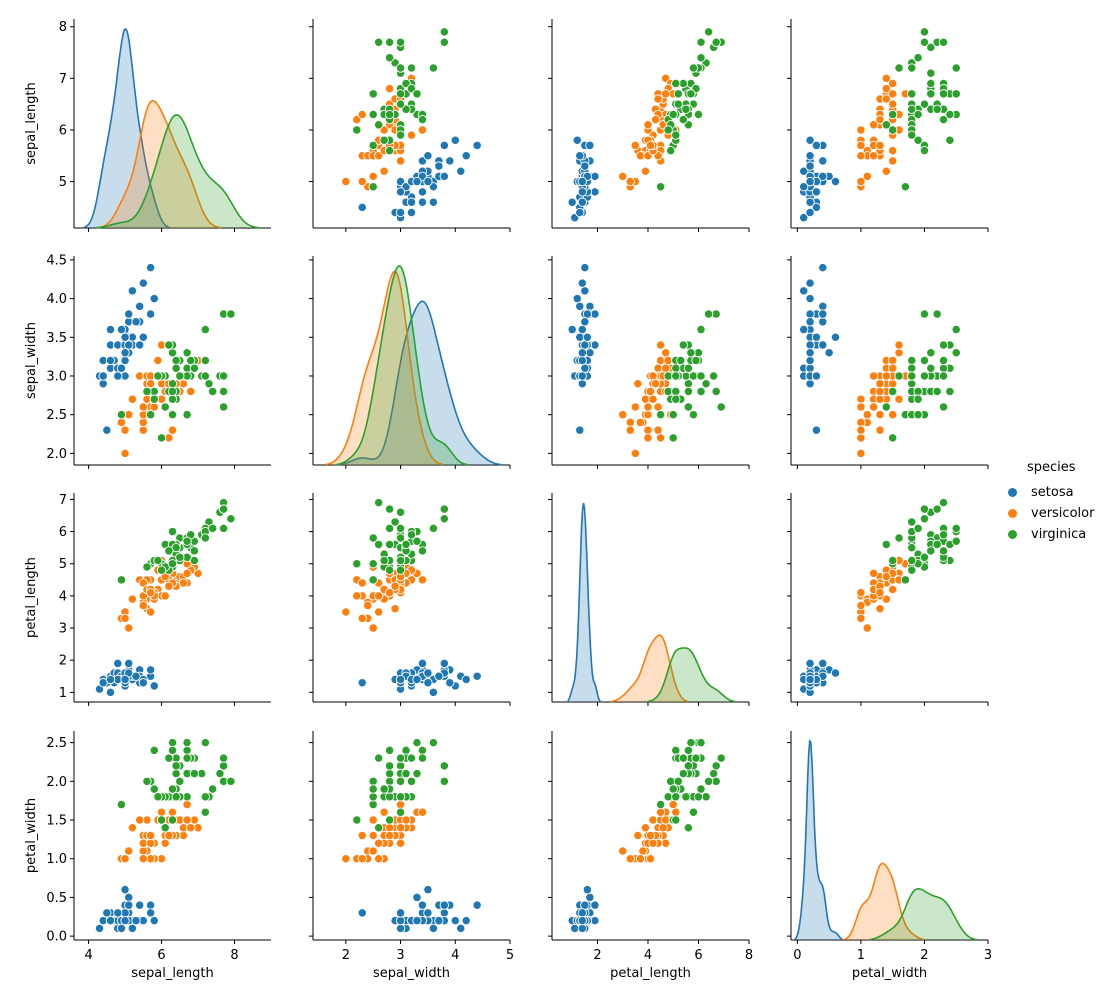 The image size is (1117, 1000). What do you see at coordinates (584, 602) in the screenshot?
I see `kde-fill-setosa` at bounding box center [584, 602].